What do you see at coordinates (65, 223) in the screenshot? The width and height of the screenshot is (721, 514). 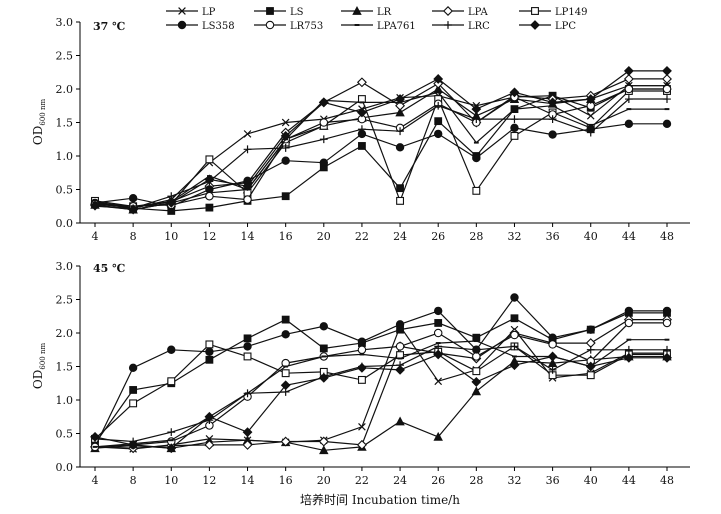 I see `y-tick-label: 0.0` at bounding box center [65, 223].